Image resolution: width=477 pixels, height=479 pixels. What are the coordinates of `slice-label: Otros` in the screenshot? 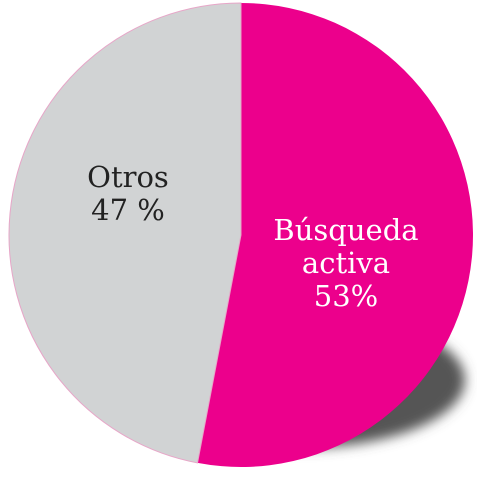 It's located at (128, 177).